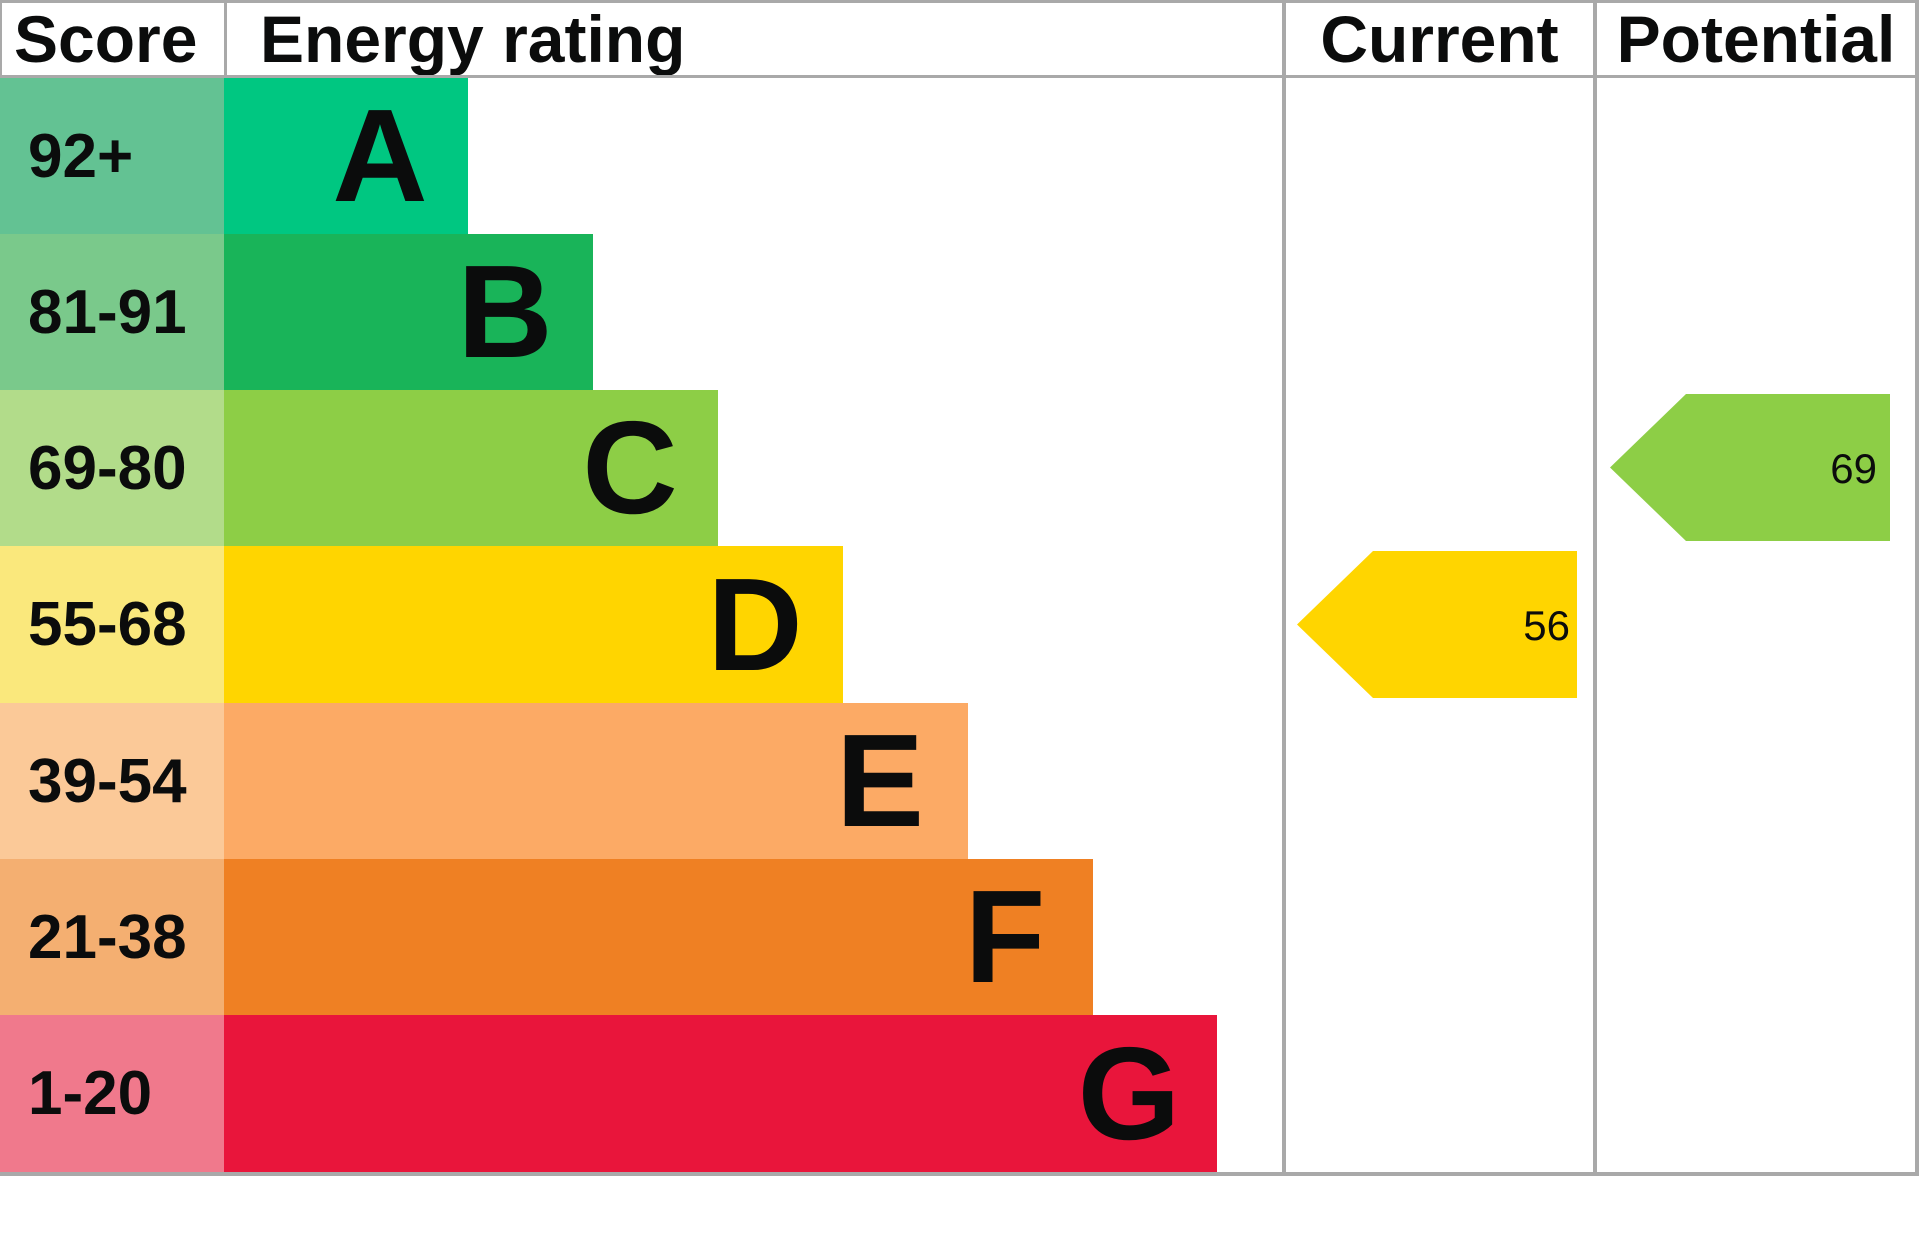 Image resolution: width=1920 pixels, height=1249 pixels. What do you see at coordinates (107, 937) in the screenshot?
I see `score-range-label-f: 21-38` at bounding box center [107, 937].